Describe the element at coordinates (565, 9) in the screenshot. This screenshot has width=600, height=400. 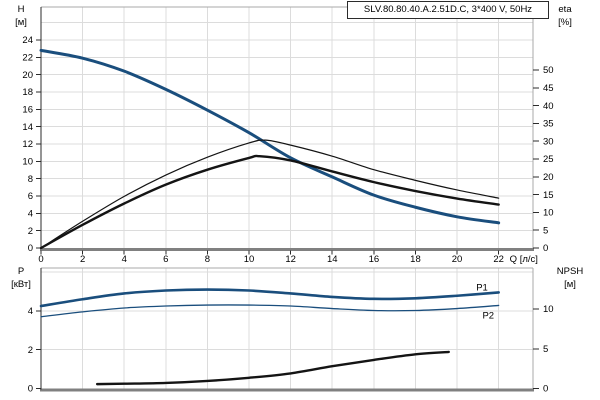
I see `eta-axis-name: eta` at that location.